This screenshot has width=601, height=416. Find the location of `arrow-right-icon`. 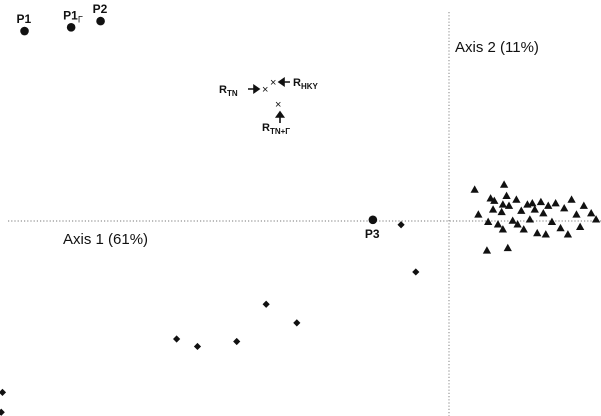

arrow-right-icon is located at coordinates (254, 89).